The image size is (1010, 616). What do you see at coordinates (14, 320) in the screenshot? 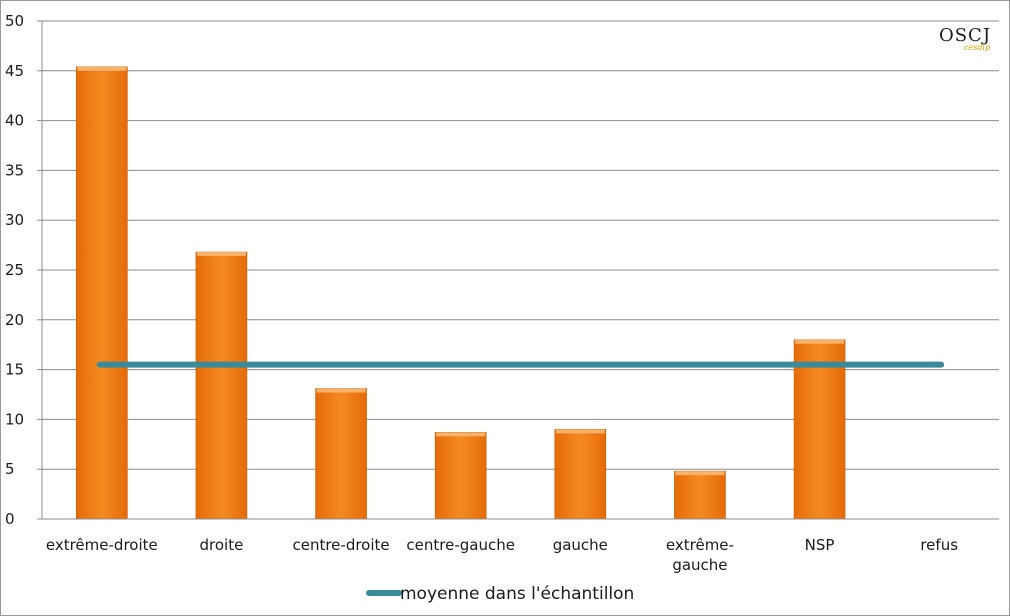
I see `y-tick-label: 20` at bounding box center [14, 320].